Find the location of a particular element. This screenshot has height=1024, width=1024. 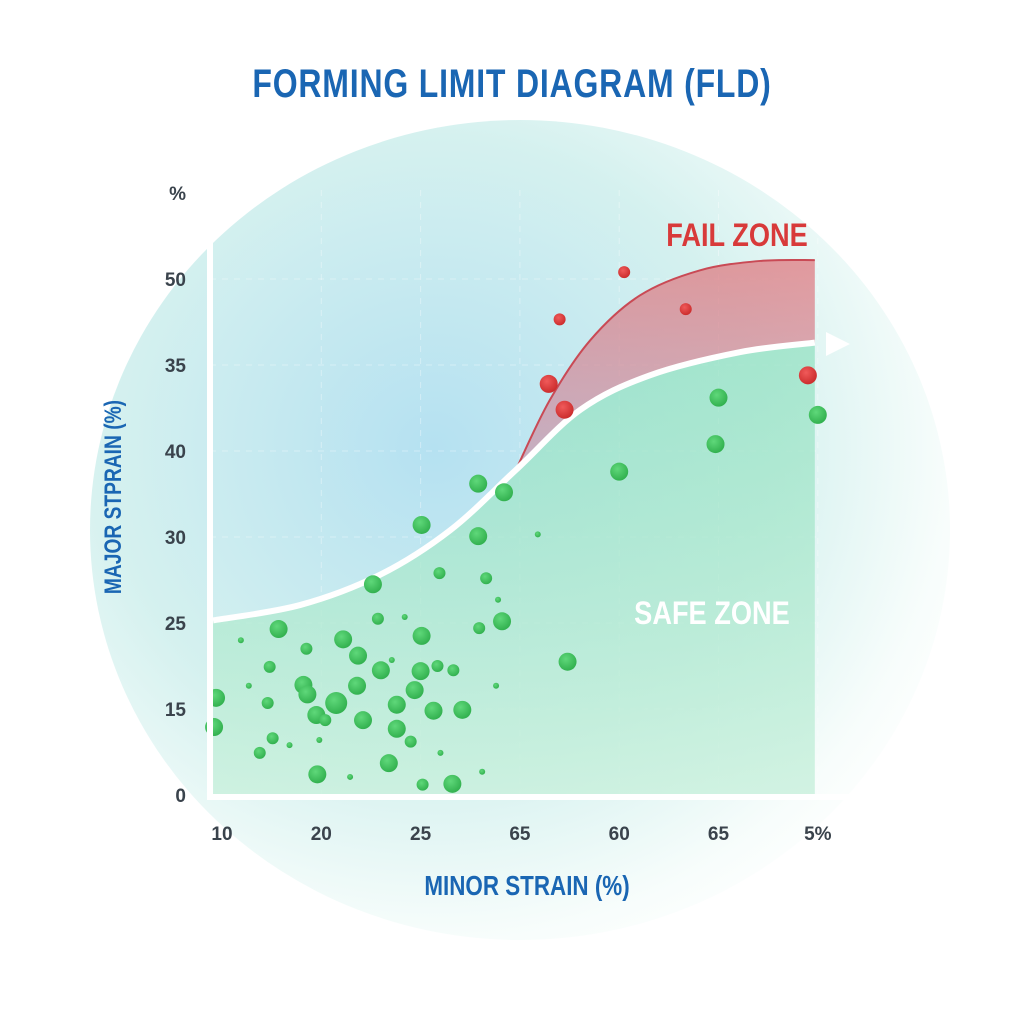

x-axis is located at coordinates (546, 797).